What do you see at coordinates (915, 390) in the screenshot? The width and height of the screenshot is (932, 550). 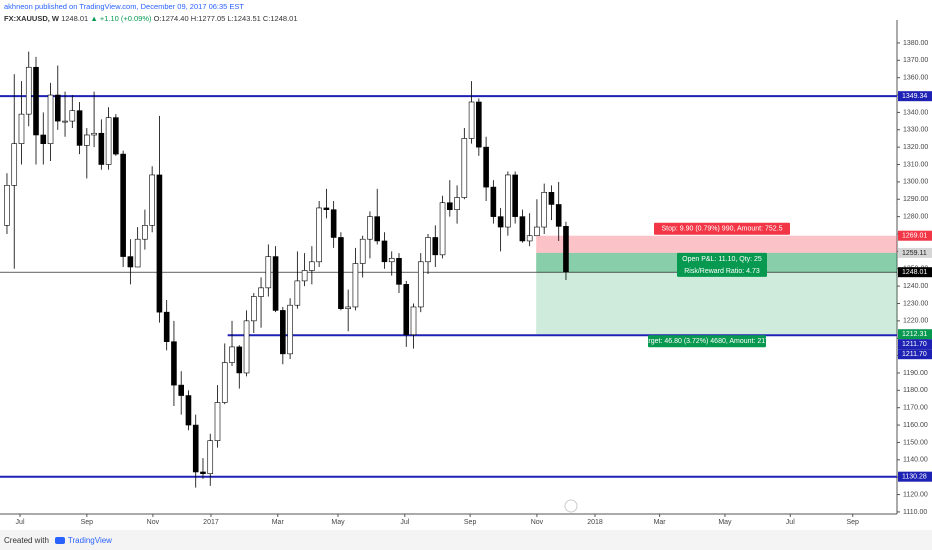 I see `y-tick-label: 1180.00` at bounding box center [915, 390].